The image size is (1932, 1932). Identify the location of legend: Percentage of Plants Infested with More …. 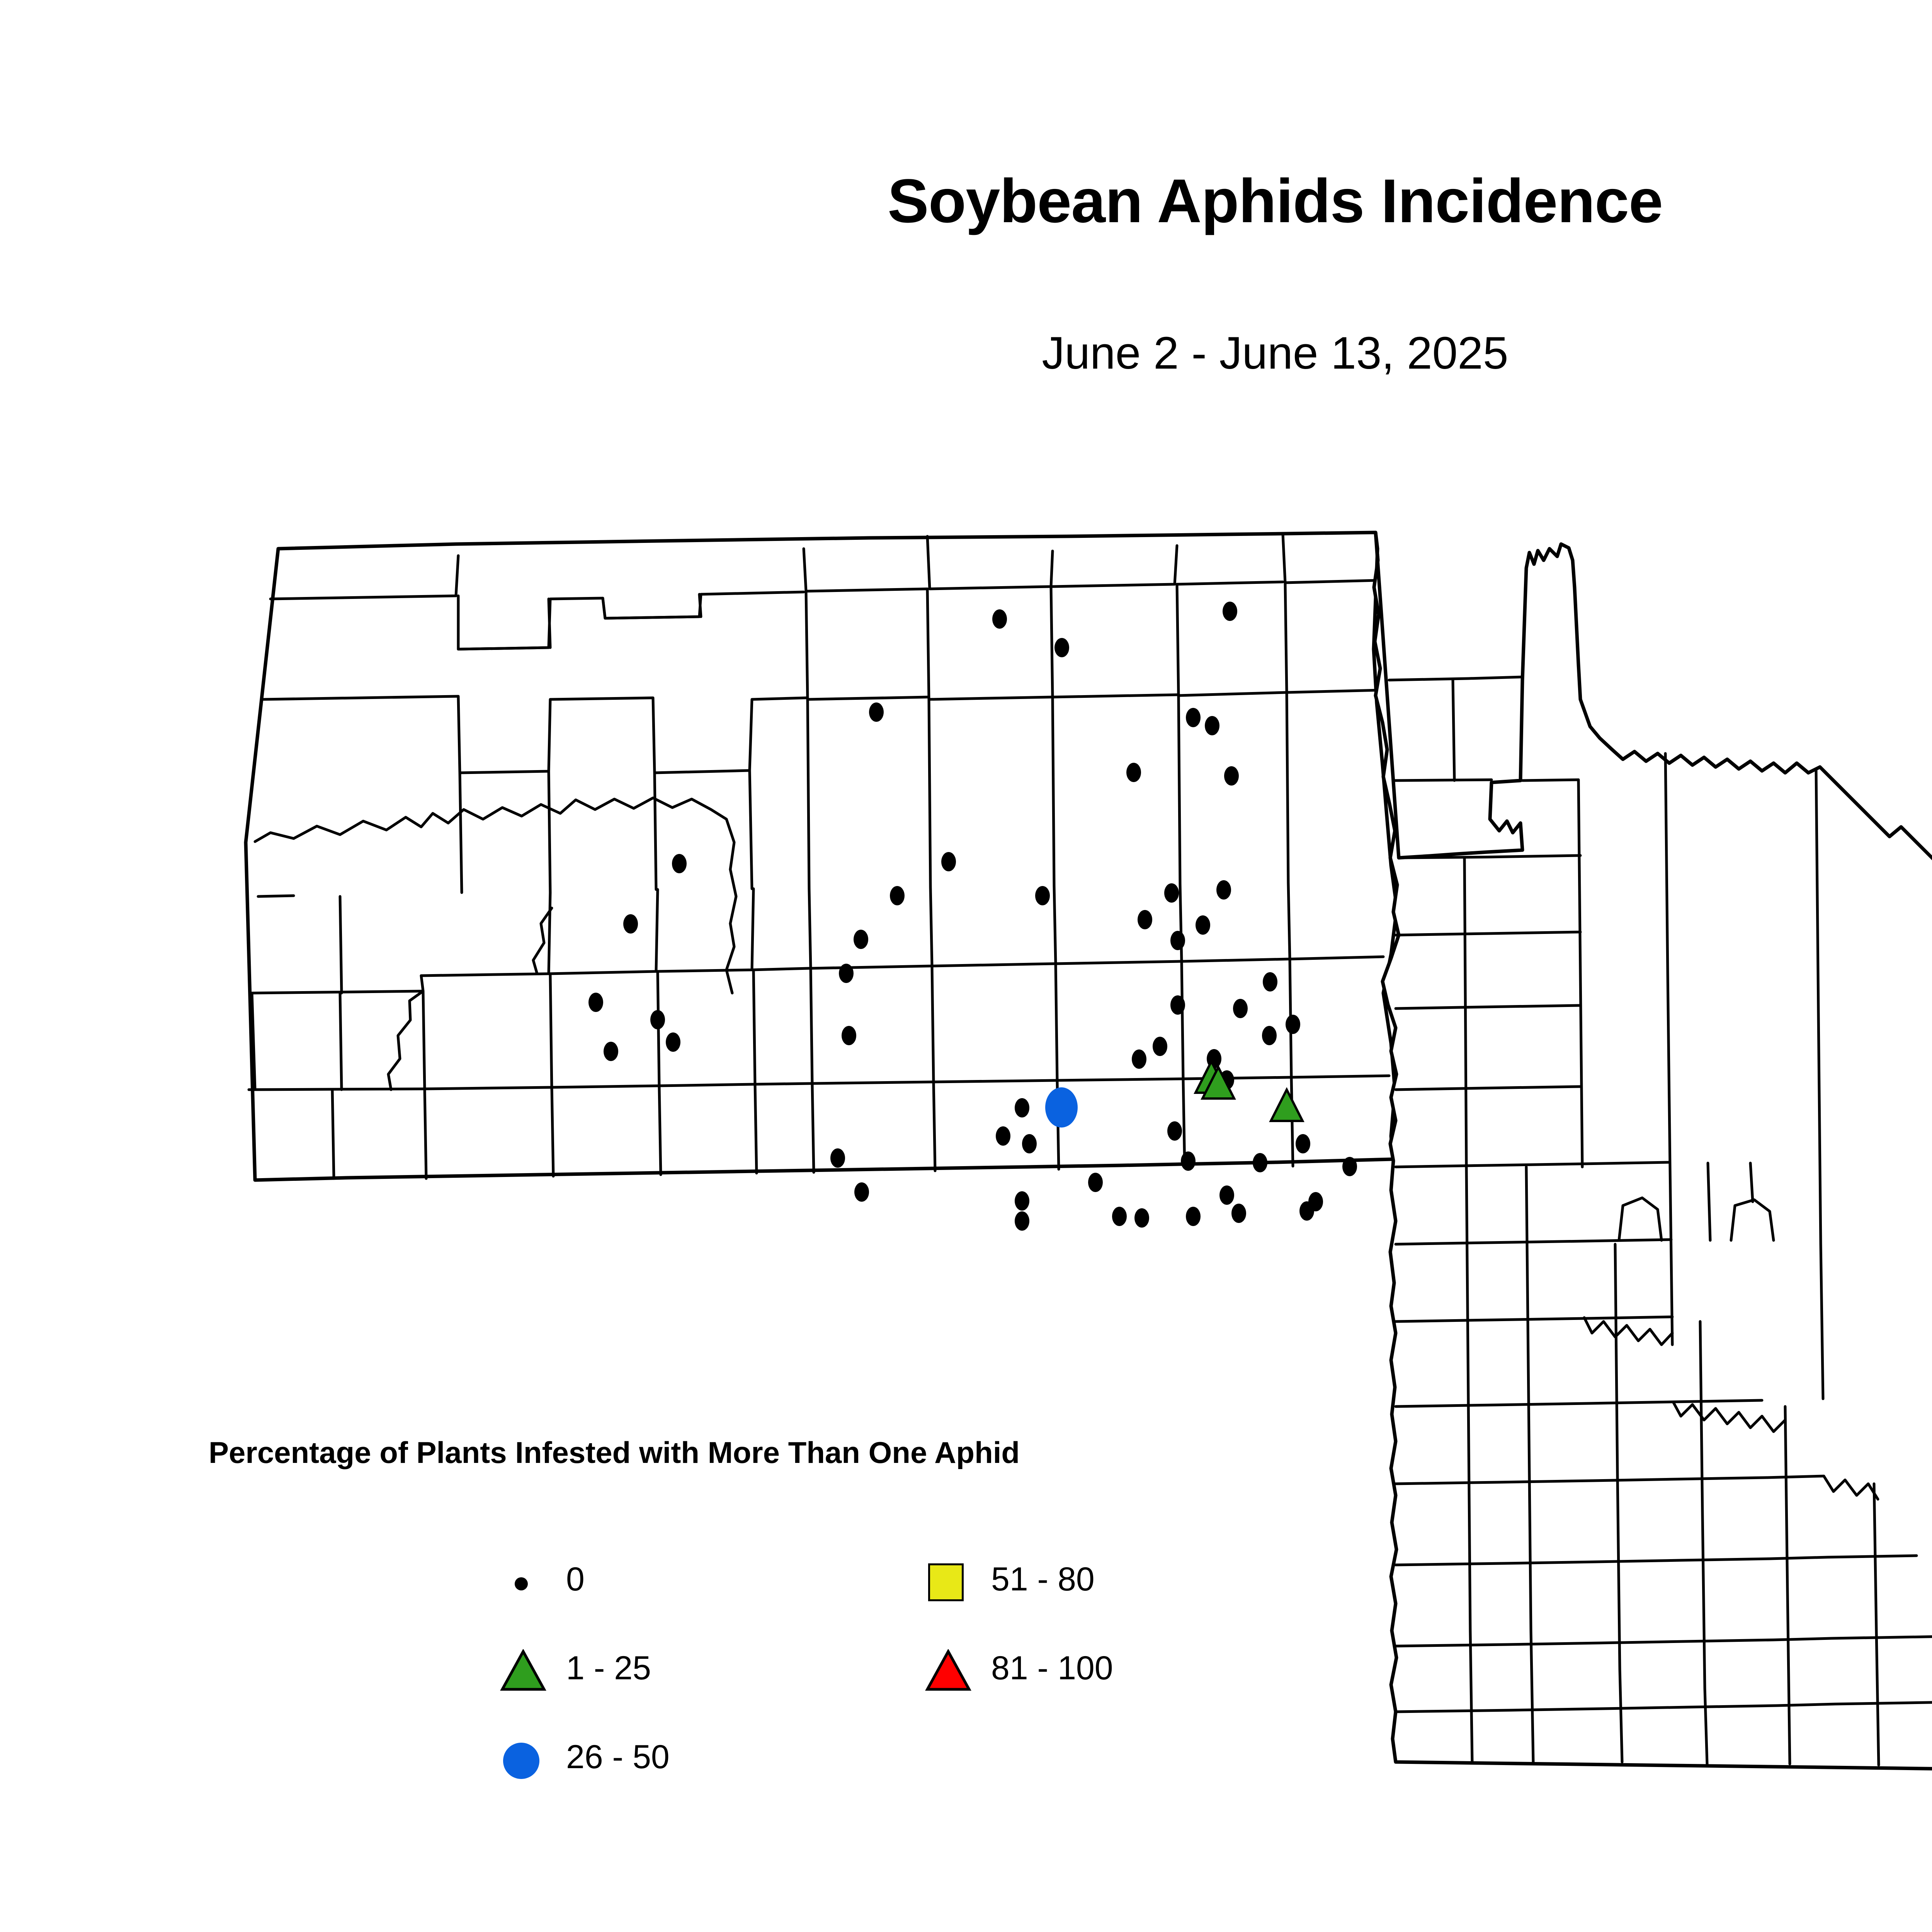
(827, 1607).